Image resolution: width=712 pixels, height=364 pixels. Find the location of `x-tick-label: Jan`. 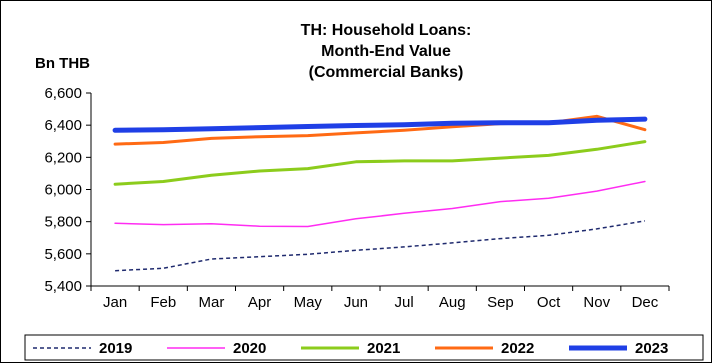

x-tick-label: Jan is located at coordinates (115, 302).